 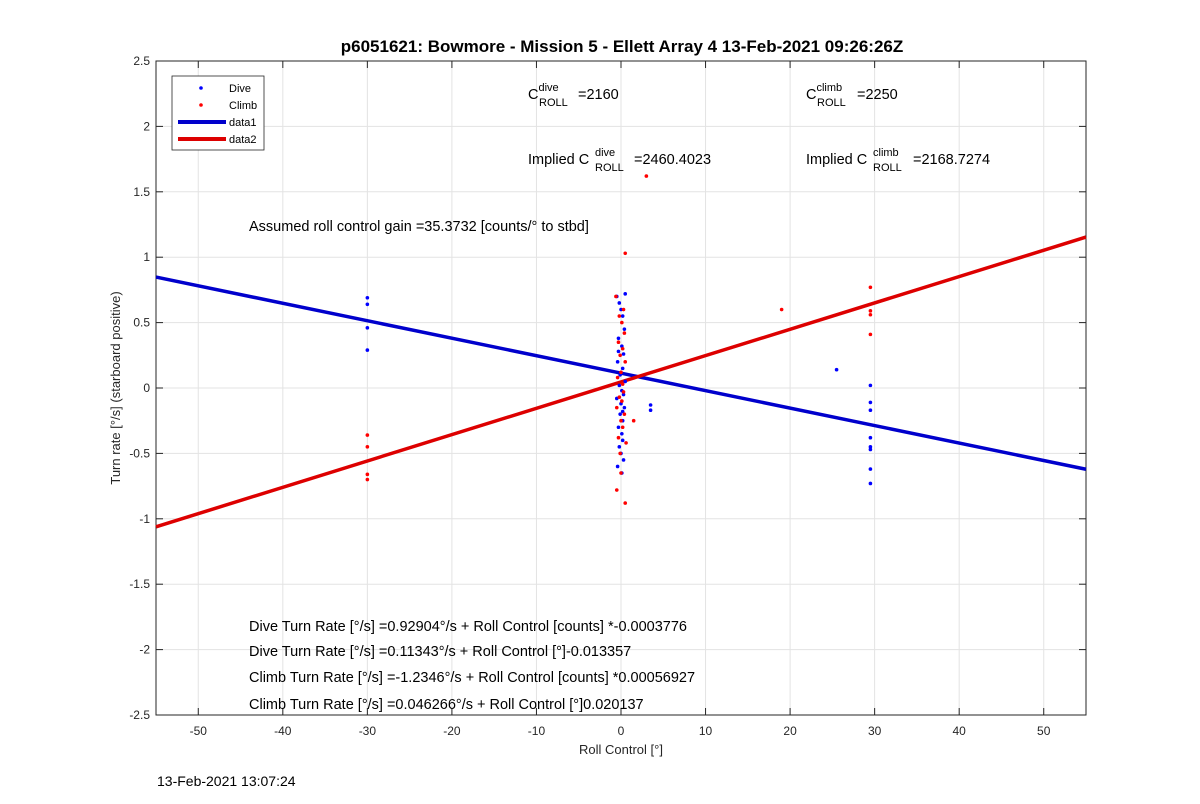 I want to click on implied-dive-value: =2460.4023, so click(x=672, y=160).